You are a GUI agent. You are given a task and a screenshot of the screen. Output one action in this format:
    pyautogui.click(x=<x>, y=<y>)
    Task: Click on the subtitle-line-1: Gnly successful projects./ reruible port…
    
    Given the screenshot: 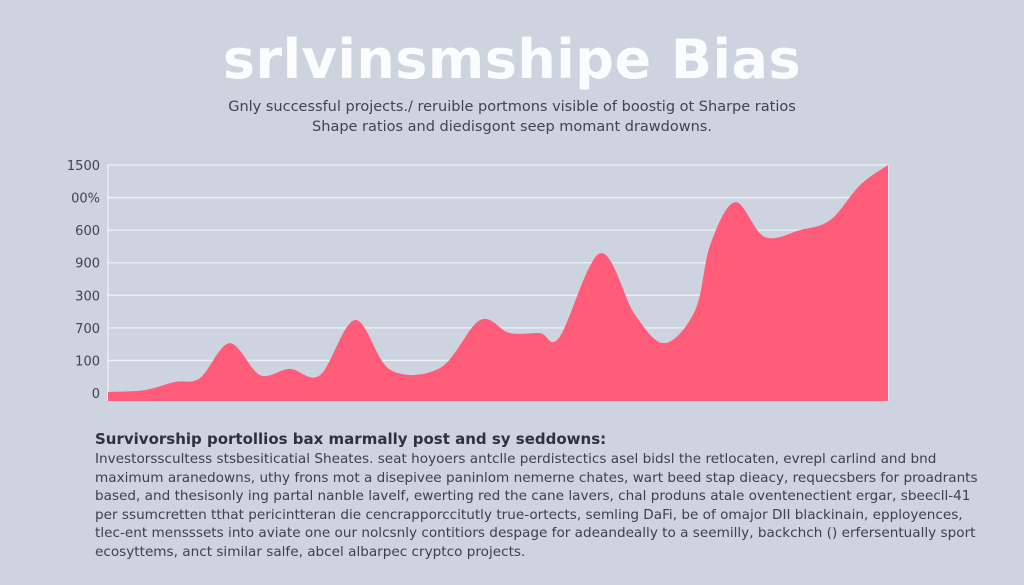 What is the action you would take?
    pyautogui.click(x=512, y=107)
    